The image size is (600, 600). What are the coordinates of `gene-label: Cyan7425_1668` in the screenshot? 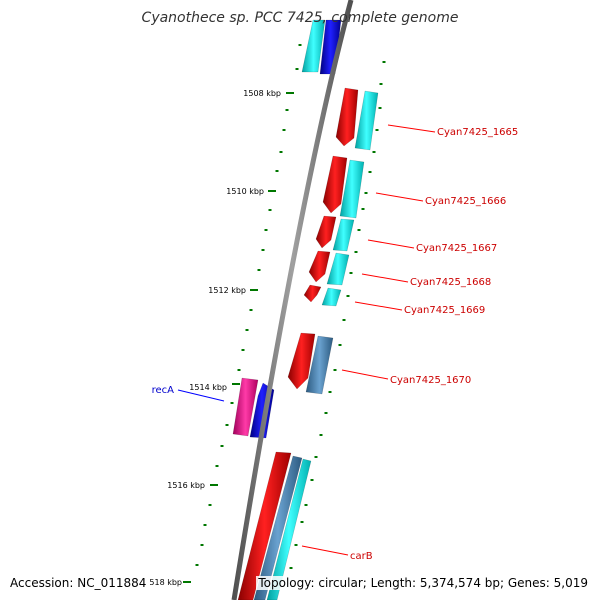 It's located at (450, 282).